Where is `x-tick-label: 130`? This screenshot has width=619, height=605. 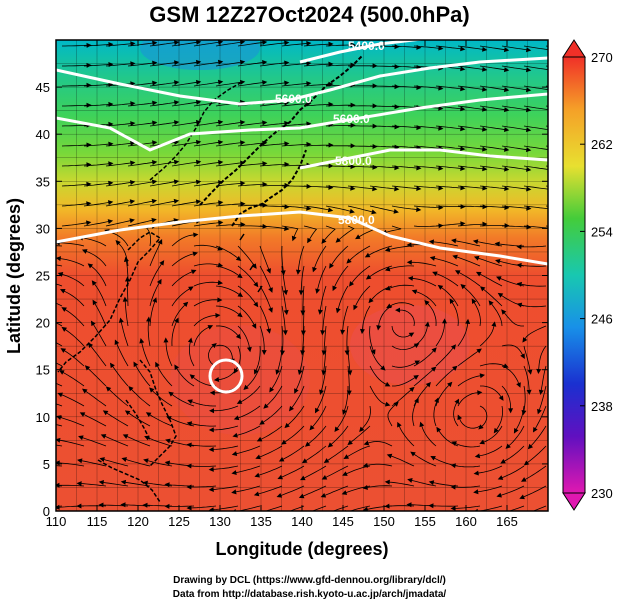
x-tick-label: 130 is located at coordinates (220, 521).